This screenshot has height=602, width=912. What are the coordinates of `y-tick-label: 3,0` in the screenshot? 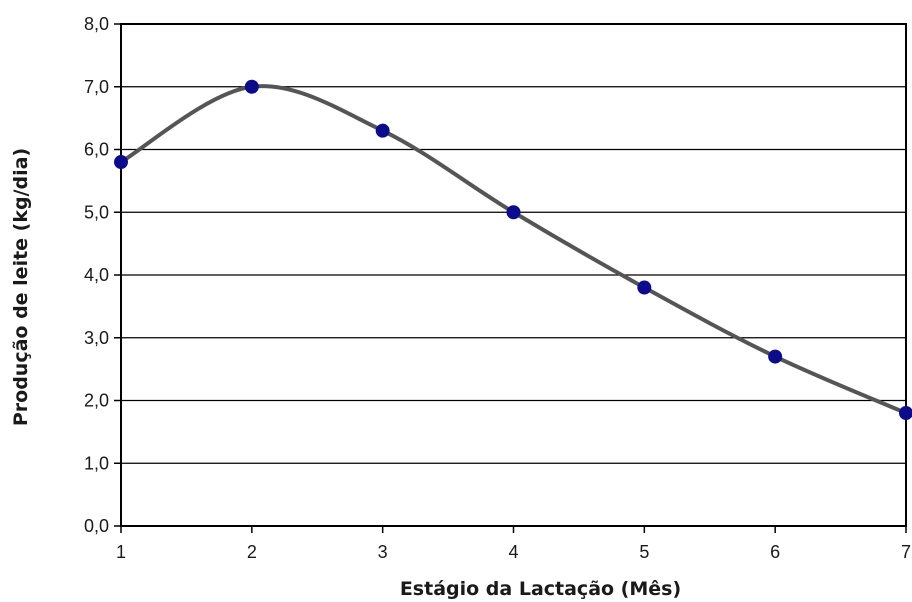 It's located at (96, 338).